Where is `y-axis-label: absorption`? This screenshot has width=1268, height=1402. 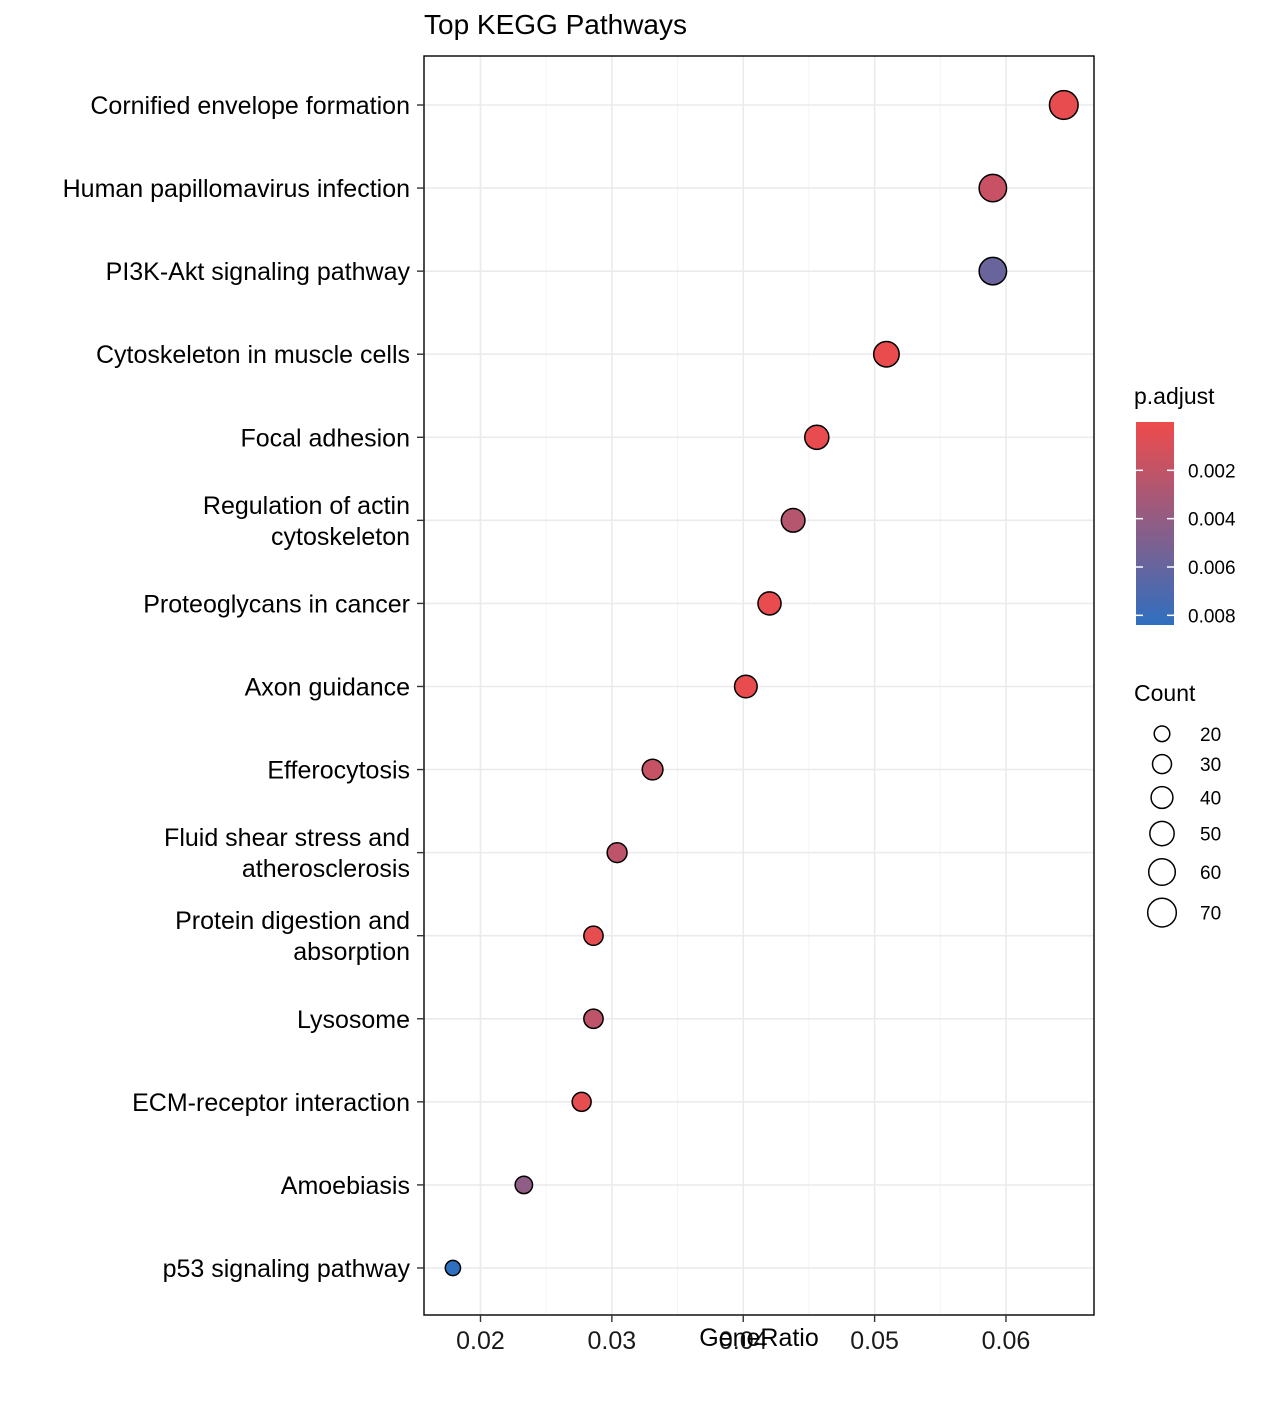
y-axis-label: absorption is located at coordinates (351, 952).